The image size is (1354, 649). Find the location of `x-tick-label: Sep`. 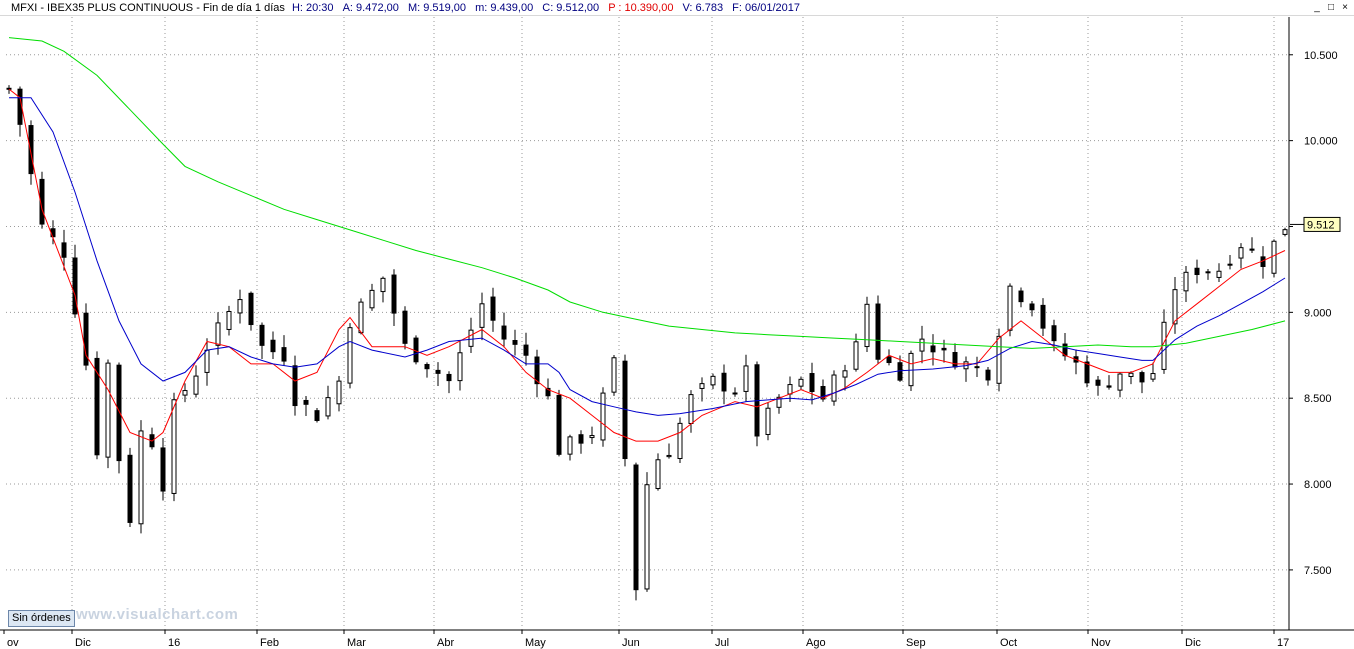

x-tick-label: Sep is located at coordinates (916, 643).